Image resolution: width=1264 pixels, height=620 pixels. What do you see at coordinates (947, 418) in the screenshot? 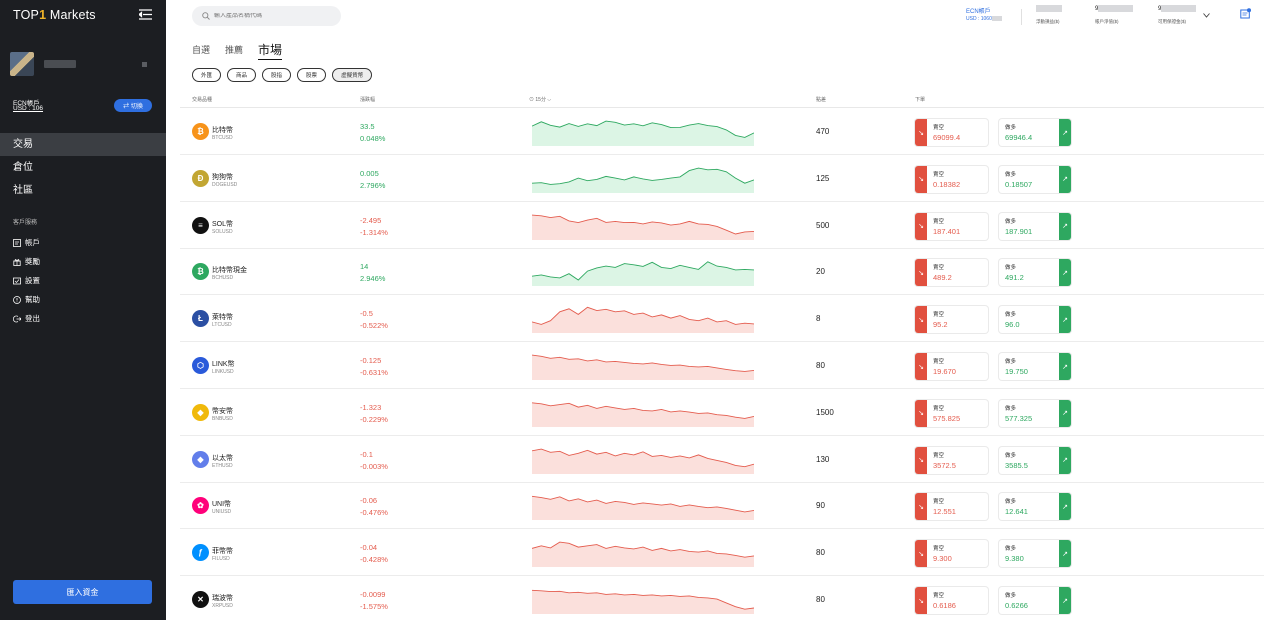
I see `sell-price: 575.825` at bounding box center [947, 418].